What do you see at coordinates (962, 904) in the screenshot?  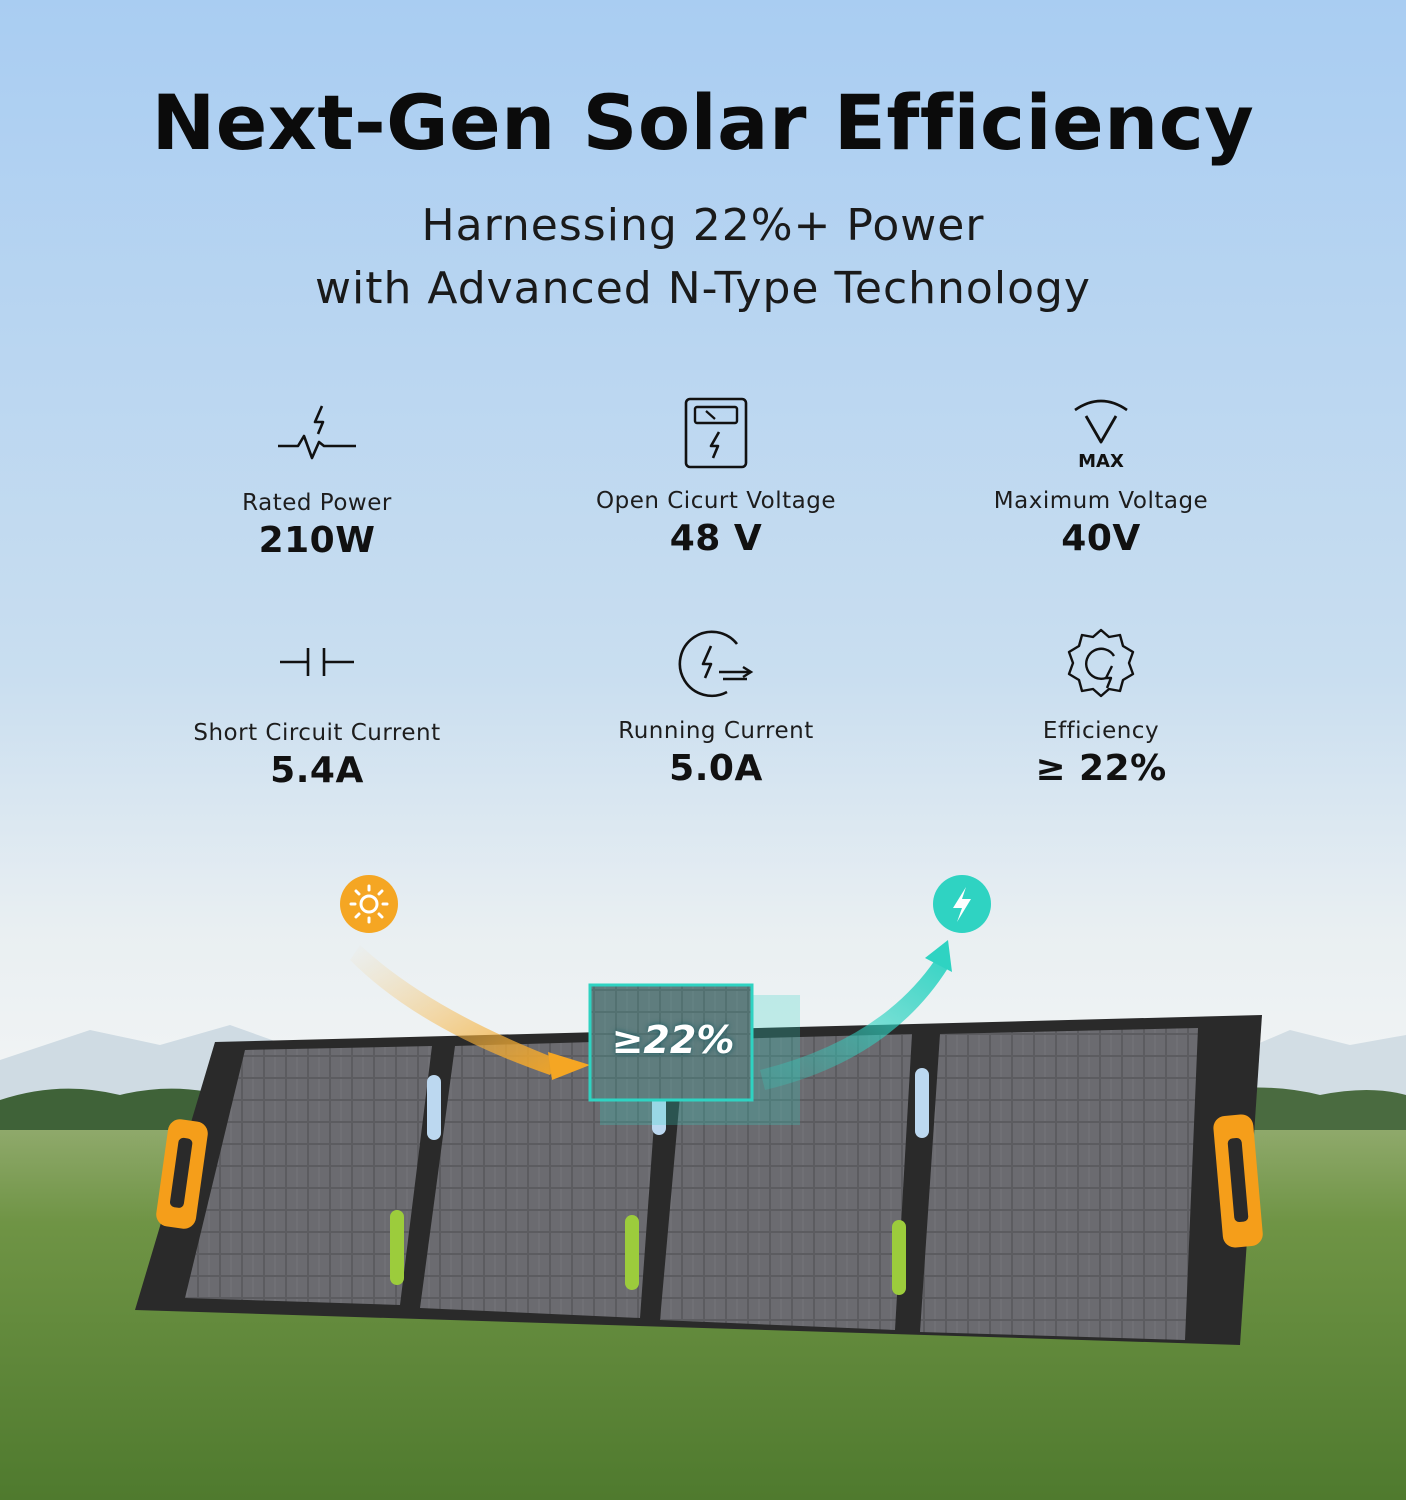 I see `lightning-icon` at bounding box center [962, 904].